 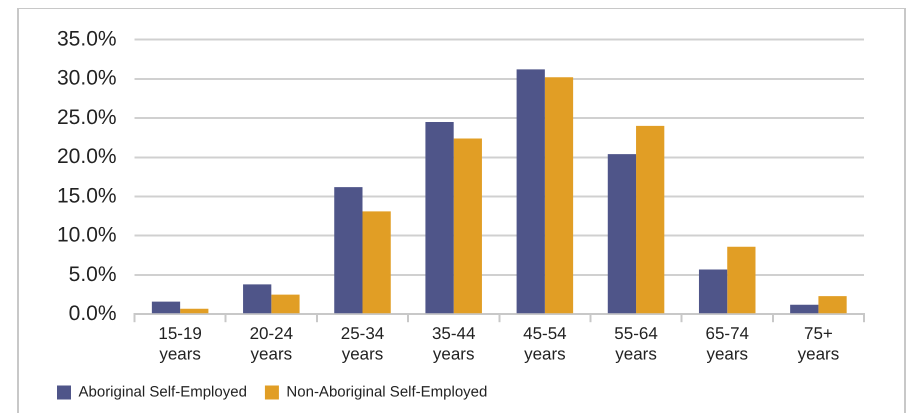 I want to click on y-tick-label: 0.0%, so click(x=92, y=313).